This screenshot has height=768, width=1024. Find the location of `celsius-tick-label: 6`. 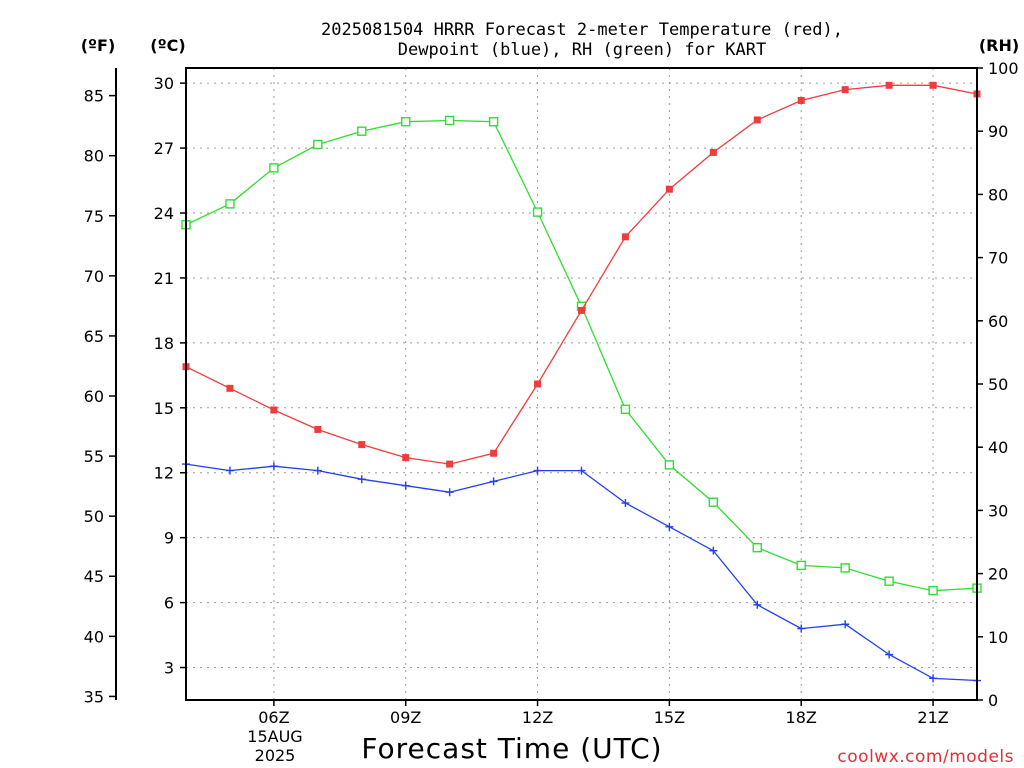

celsius-tick-label: 6 is located at coordinates (169, 603).